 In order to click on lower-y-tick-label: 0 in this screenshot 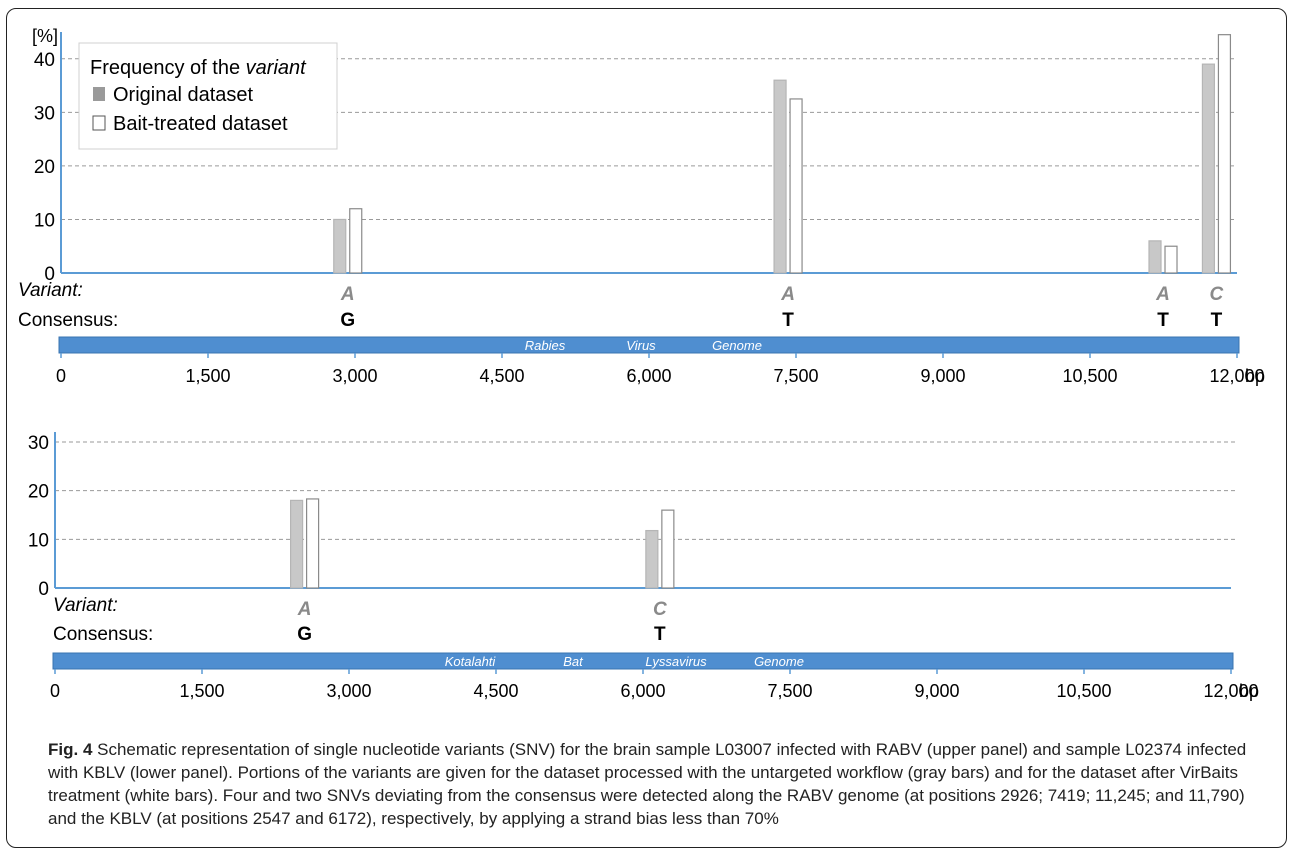, I will do `click(43, 589)`.